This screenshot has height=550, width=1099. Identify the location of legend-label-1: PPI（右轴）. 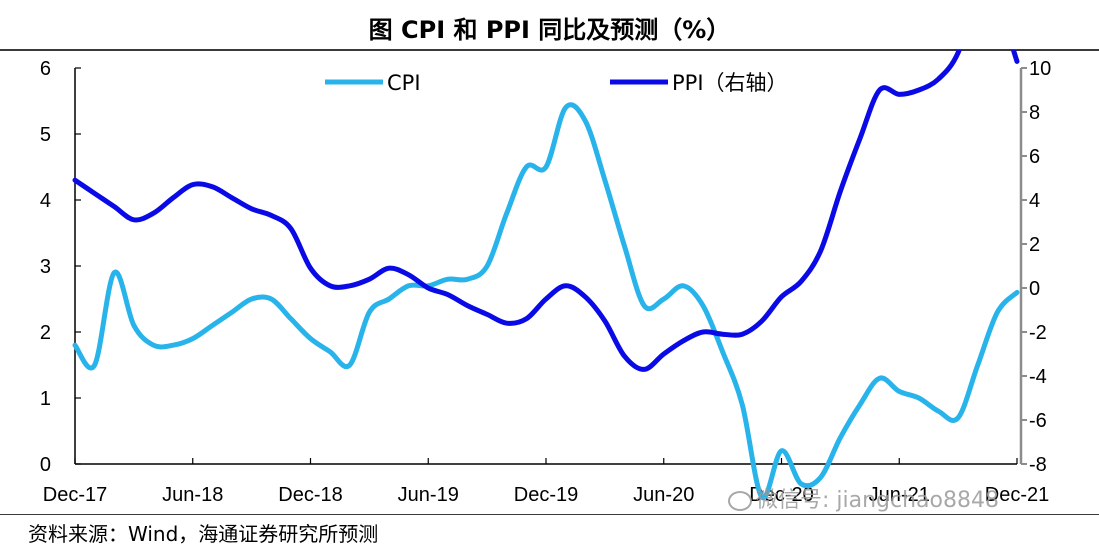
(730, 83).